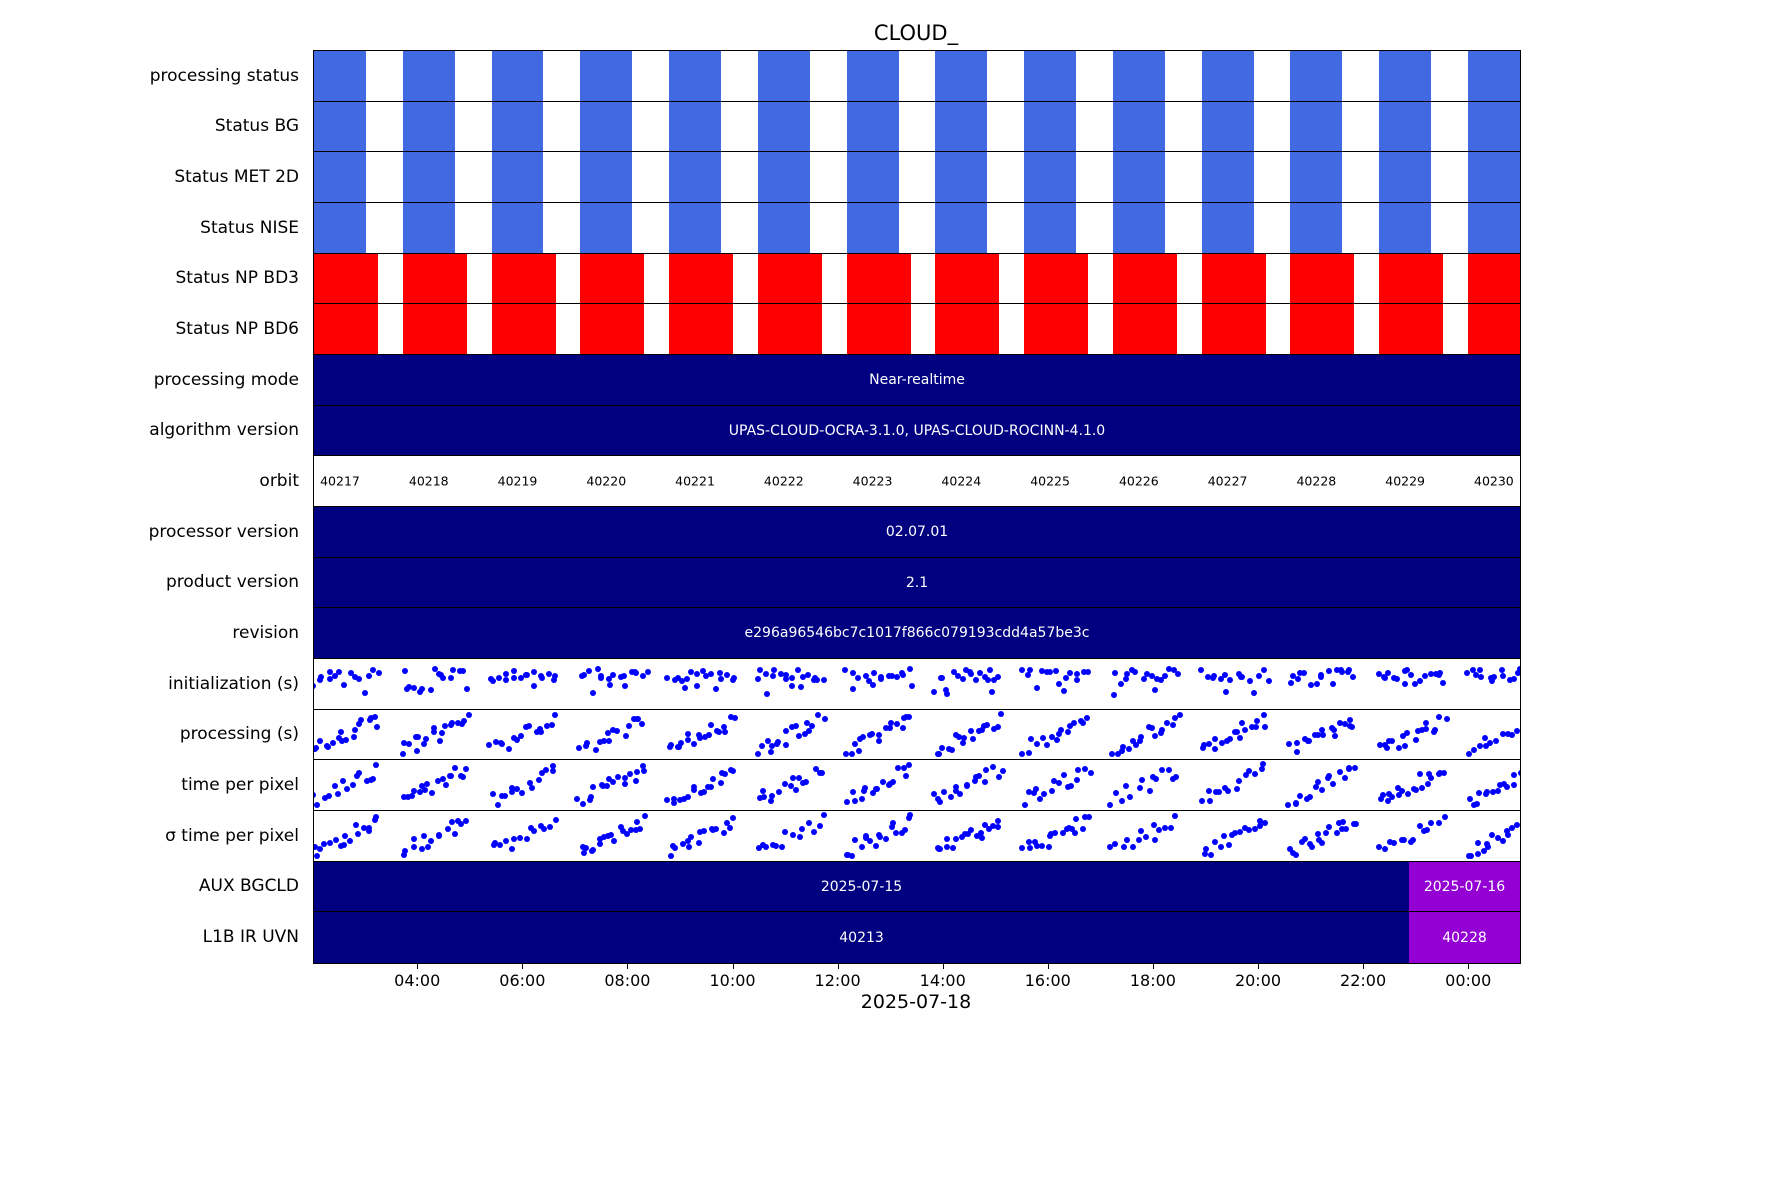  I want to click on bar-value: 2.1, so click(917, 582).